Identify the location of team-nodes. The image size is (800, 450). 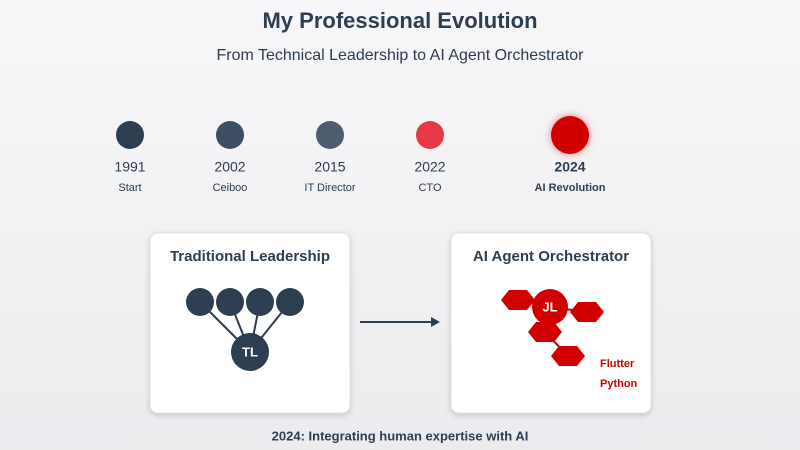
(245, 302).